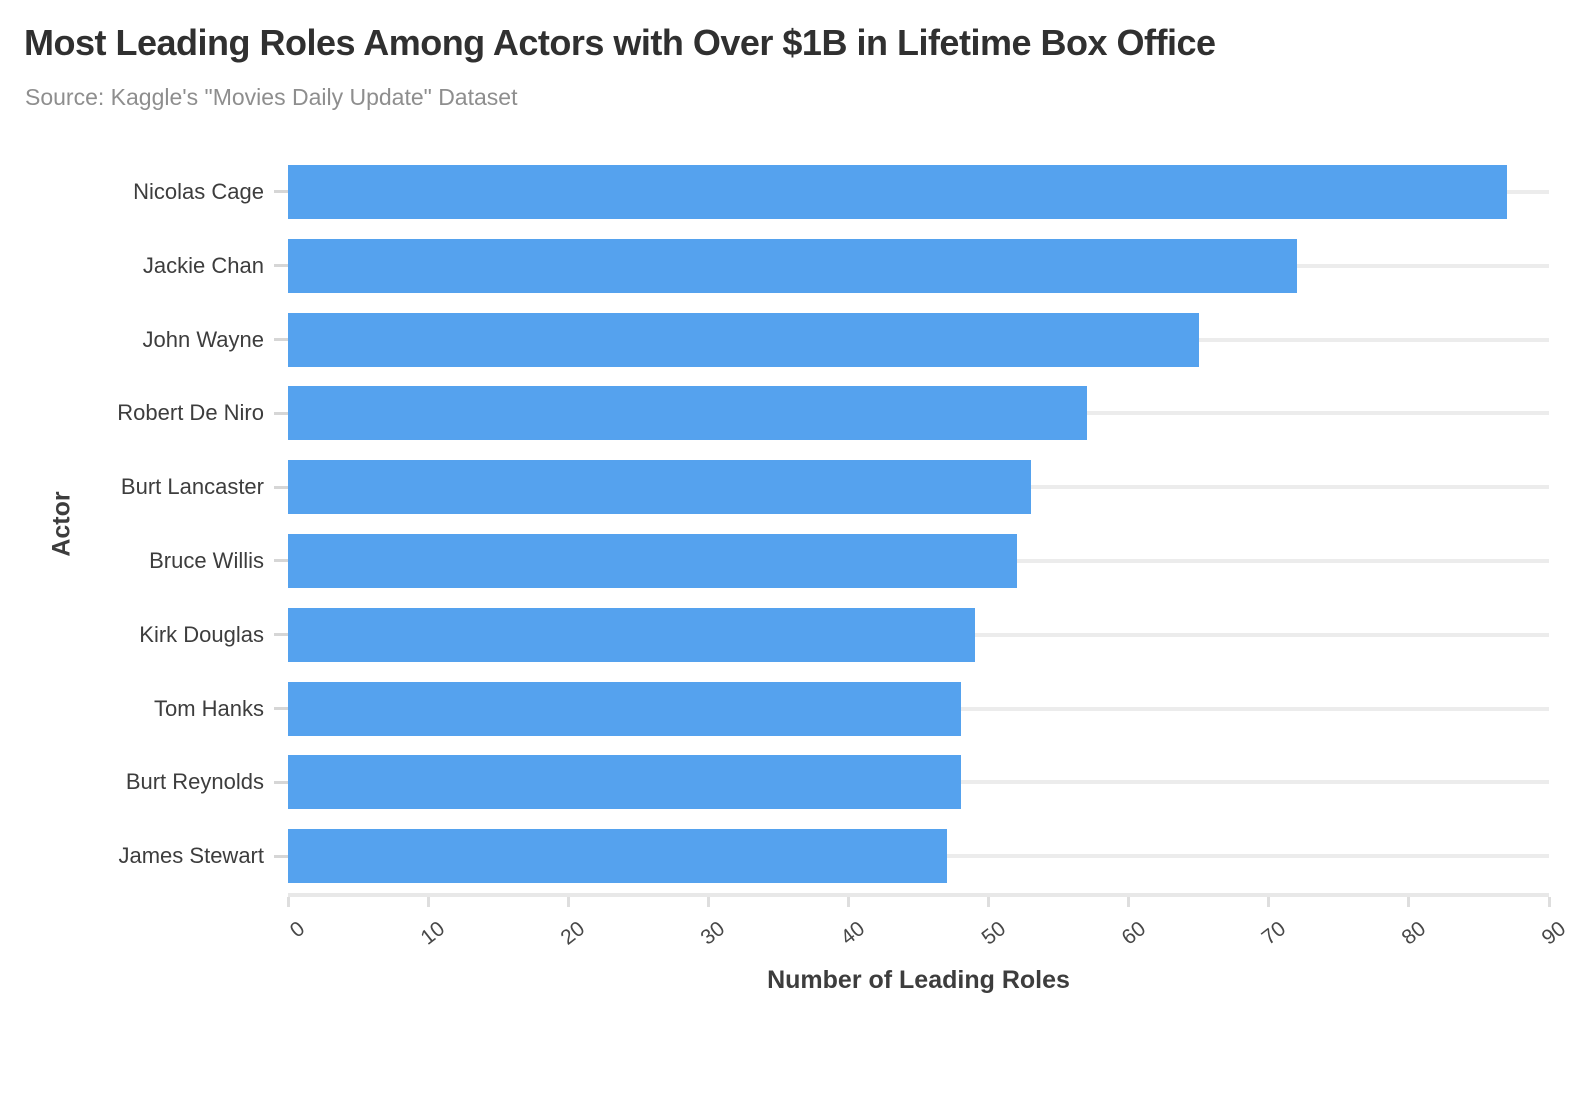  What do you see at coordinates (198, 191) in the screenshot?
I see `y-tick-label: Nicolas Cage` at bounding box center [198, 191].